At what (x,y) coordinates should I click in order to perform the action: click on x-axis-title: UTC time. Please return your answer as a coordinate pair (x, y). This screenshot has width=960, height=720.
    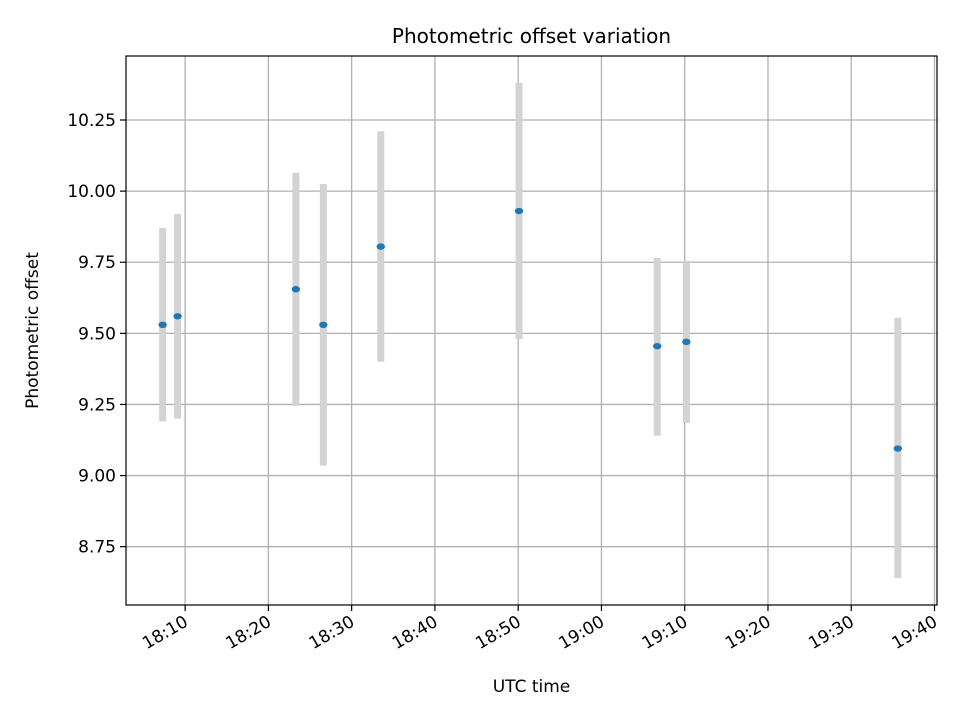
    Looking at the image, I should click on (532, 687).